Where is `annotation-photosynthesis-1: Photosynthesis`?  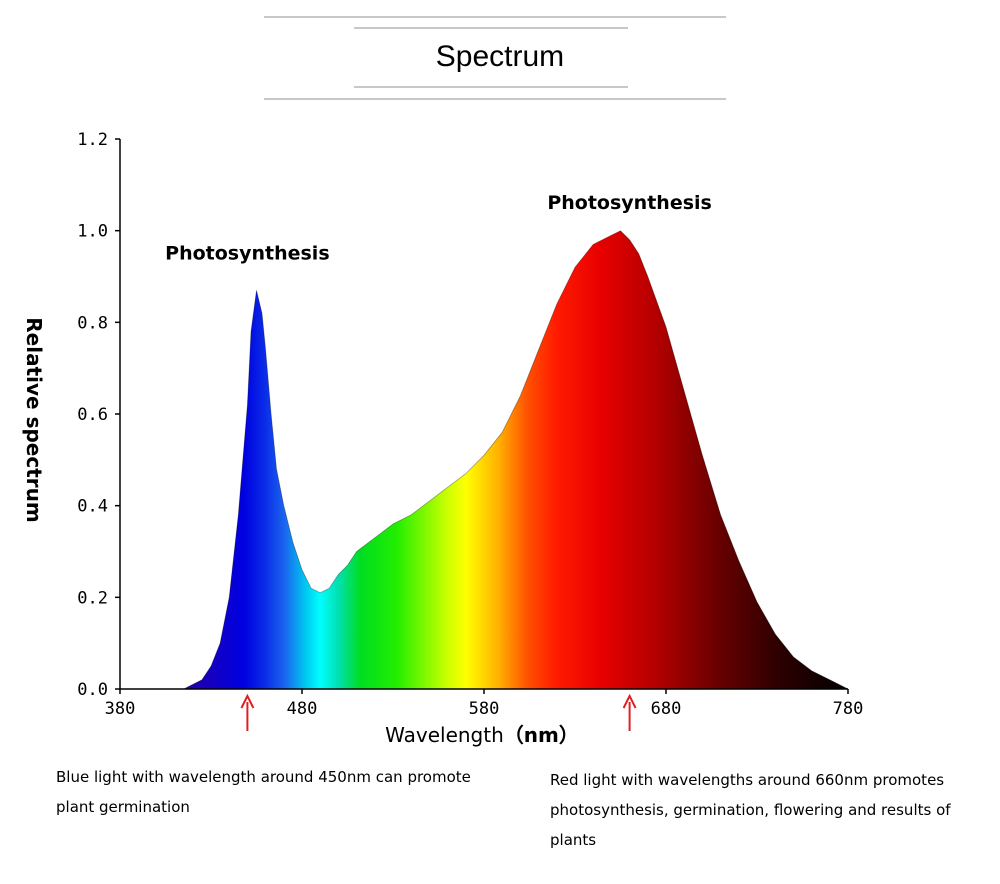
annotation-photosynthesis-1: Photosynthesis is located at coordinates (247, 254).